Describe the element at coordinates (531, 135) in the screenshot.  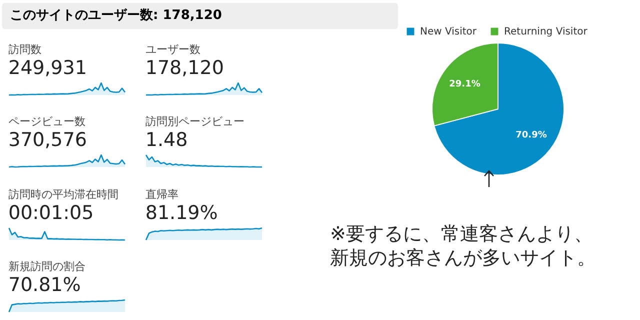
I see `data-label: 70.9%` at that location.